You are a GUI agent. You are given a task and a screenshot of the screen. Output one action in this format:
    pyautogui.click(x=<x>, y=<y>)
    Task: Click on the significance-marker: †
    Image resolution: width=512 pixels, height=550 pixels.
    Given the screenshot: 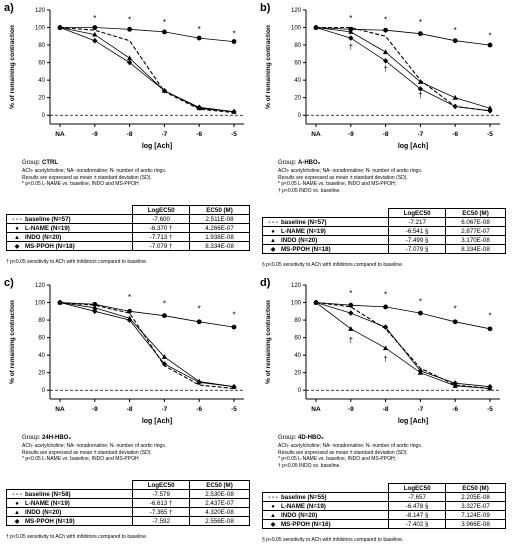 What is the action you would take?
    pyautogui.click(x=351, y=47)
    